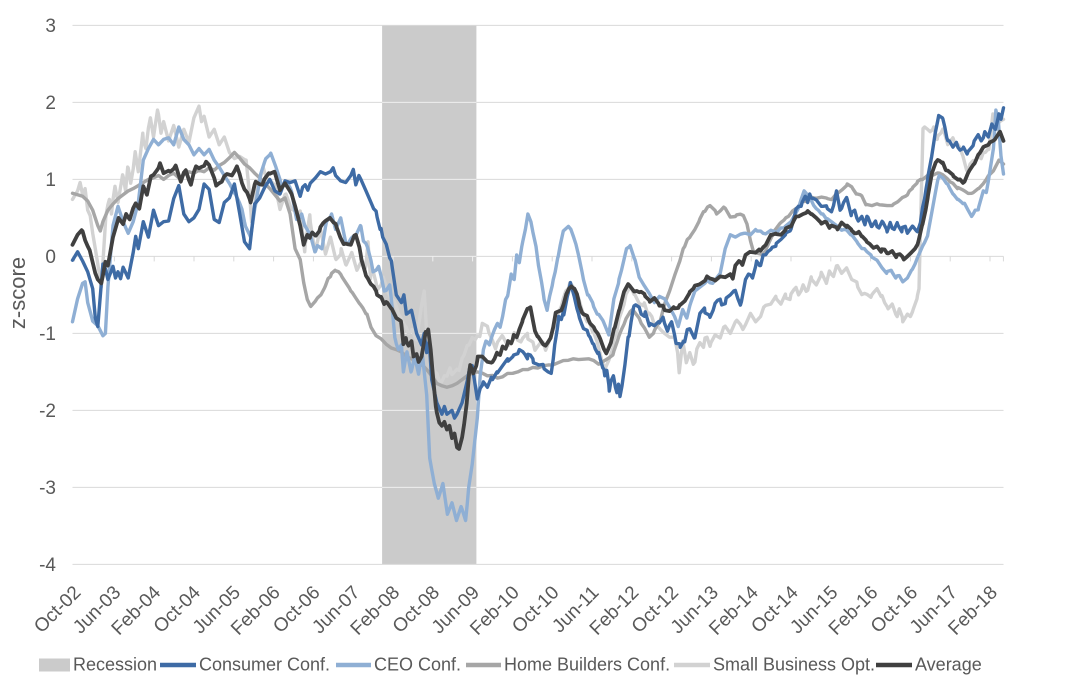 This screenshot has height=693, width=1073. Describe the element at coordinates (264, 665) in the screenshot. I see `svg-text: Consumer Conf.` at that location.